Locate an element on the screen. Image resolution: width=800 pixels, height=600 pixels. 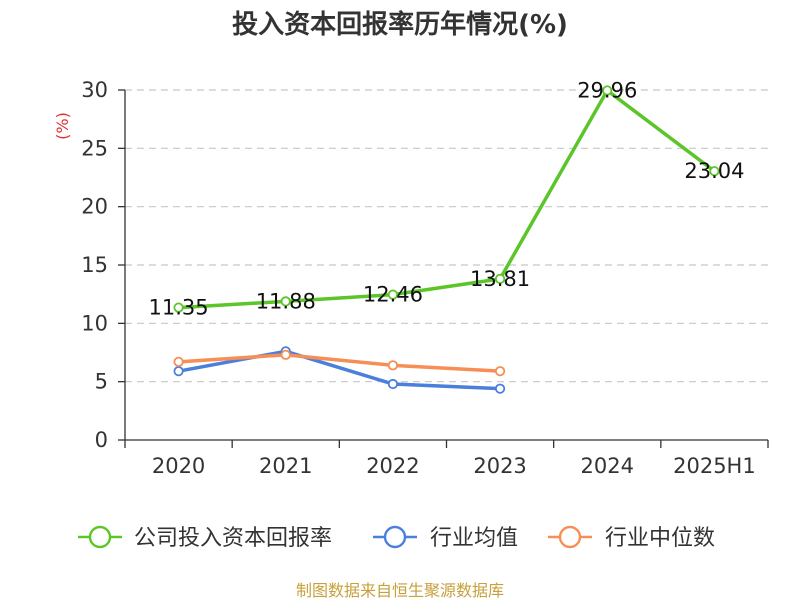
data-label: 13.81 is located at coordinates (500, 279).